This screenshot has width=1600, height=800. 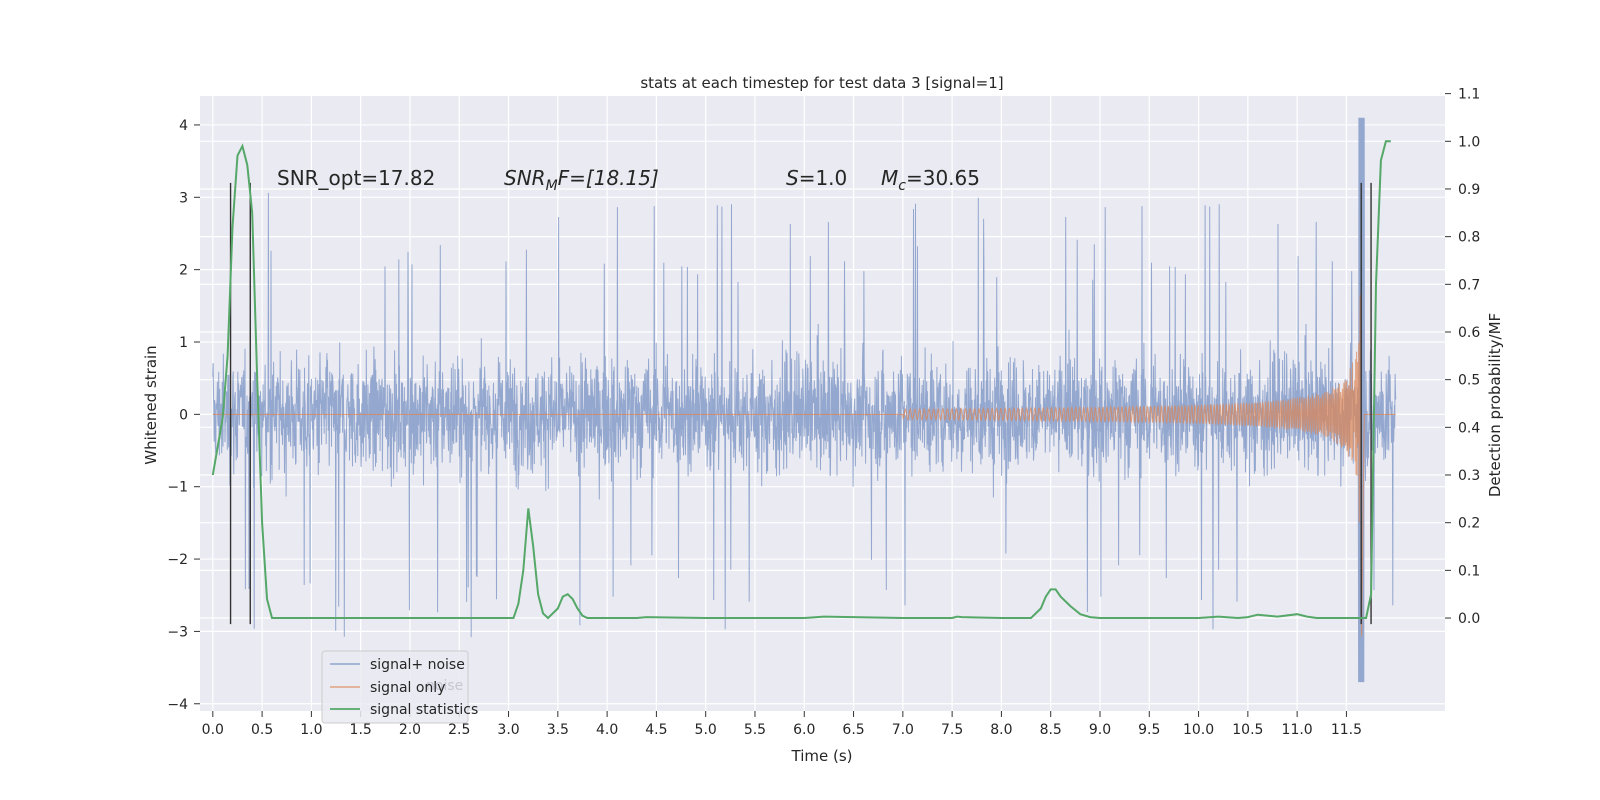 What do you see at coordinates (444, 686) in the screenshot?
I see `legend-ghost-text: noise` at bounding box center [444, 686].